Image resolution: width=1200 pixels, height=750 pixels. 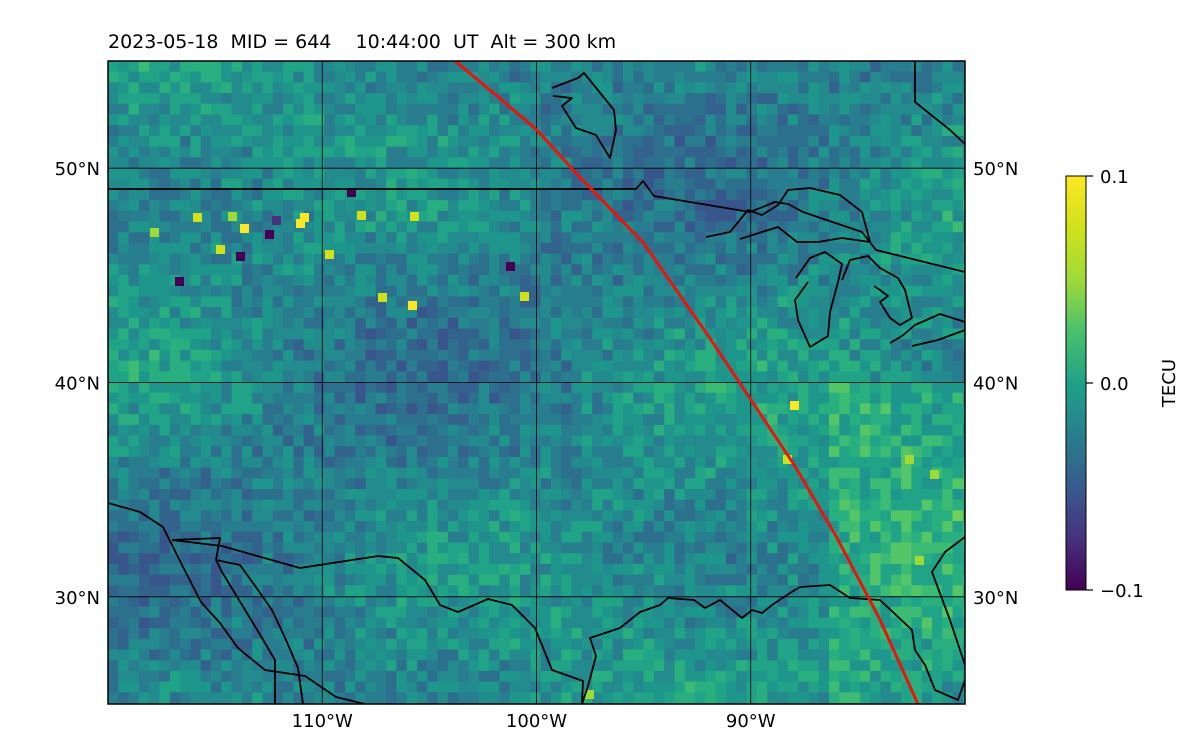 I want to click on lat-tick-label-right: 30°N, so click(x=995, y=598).